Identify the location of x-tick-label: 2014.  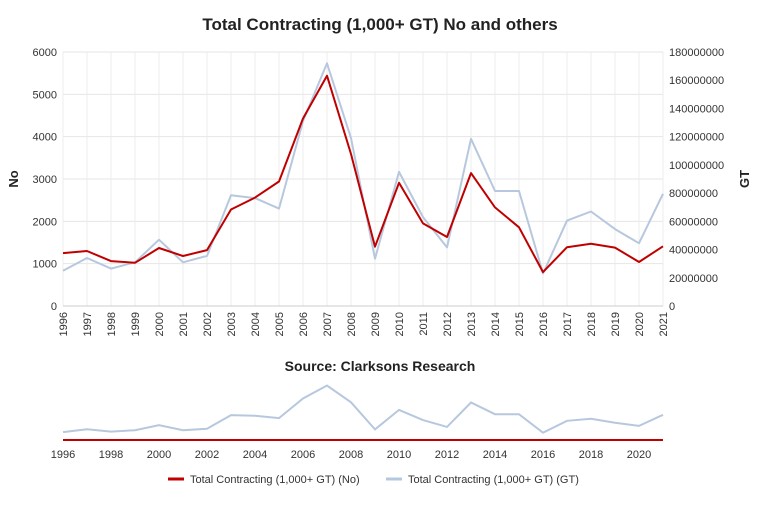
(496, 324).